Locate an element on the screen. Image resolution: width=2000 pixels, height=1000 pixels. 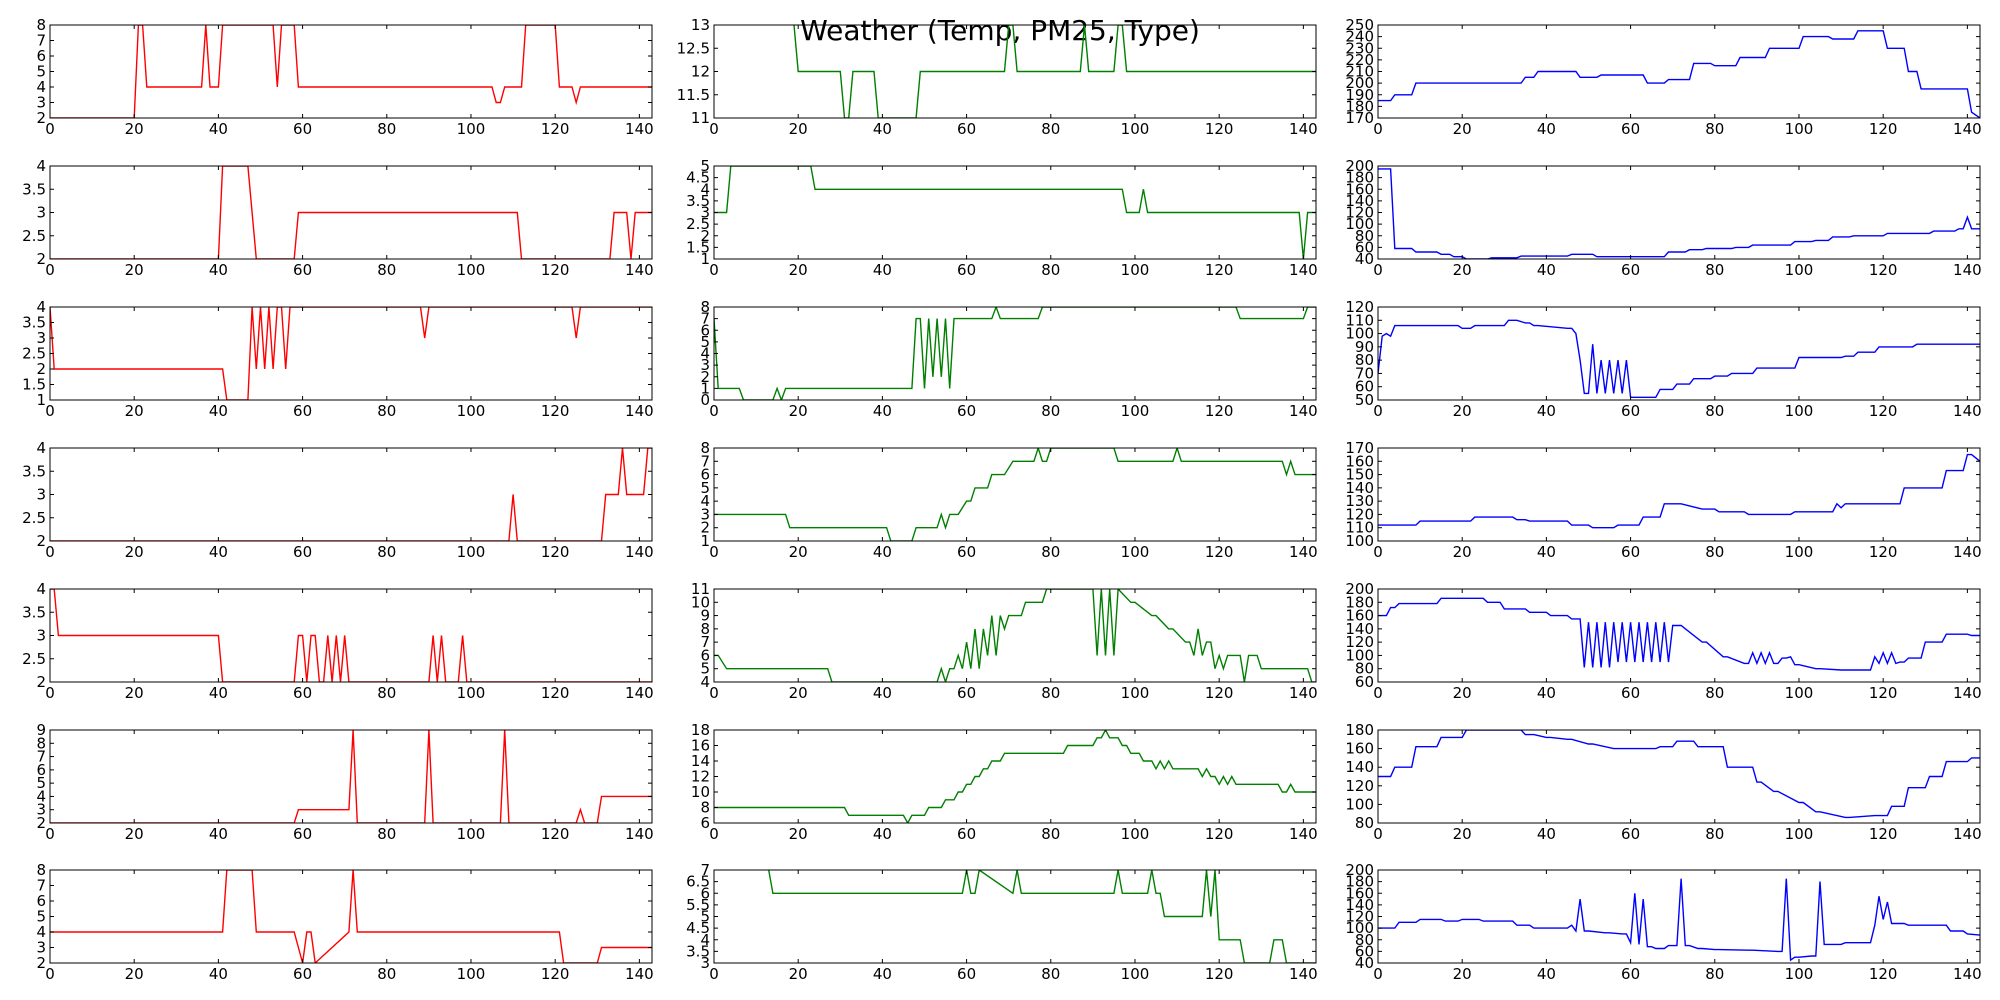
y-tick-label: 11 is located at coordinates (700, 118).